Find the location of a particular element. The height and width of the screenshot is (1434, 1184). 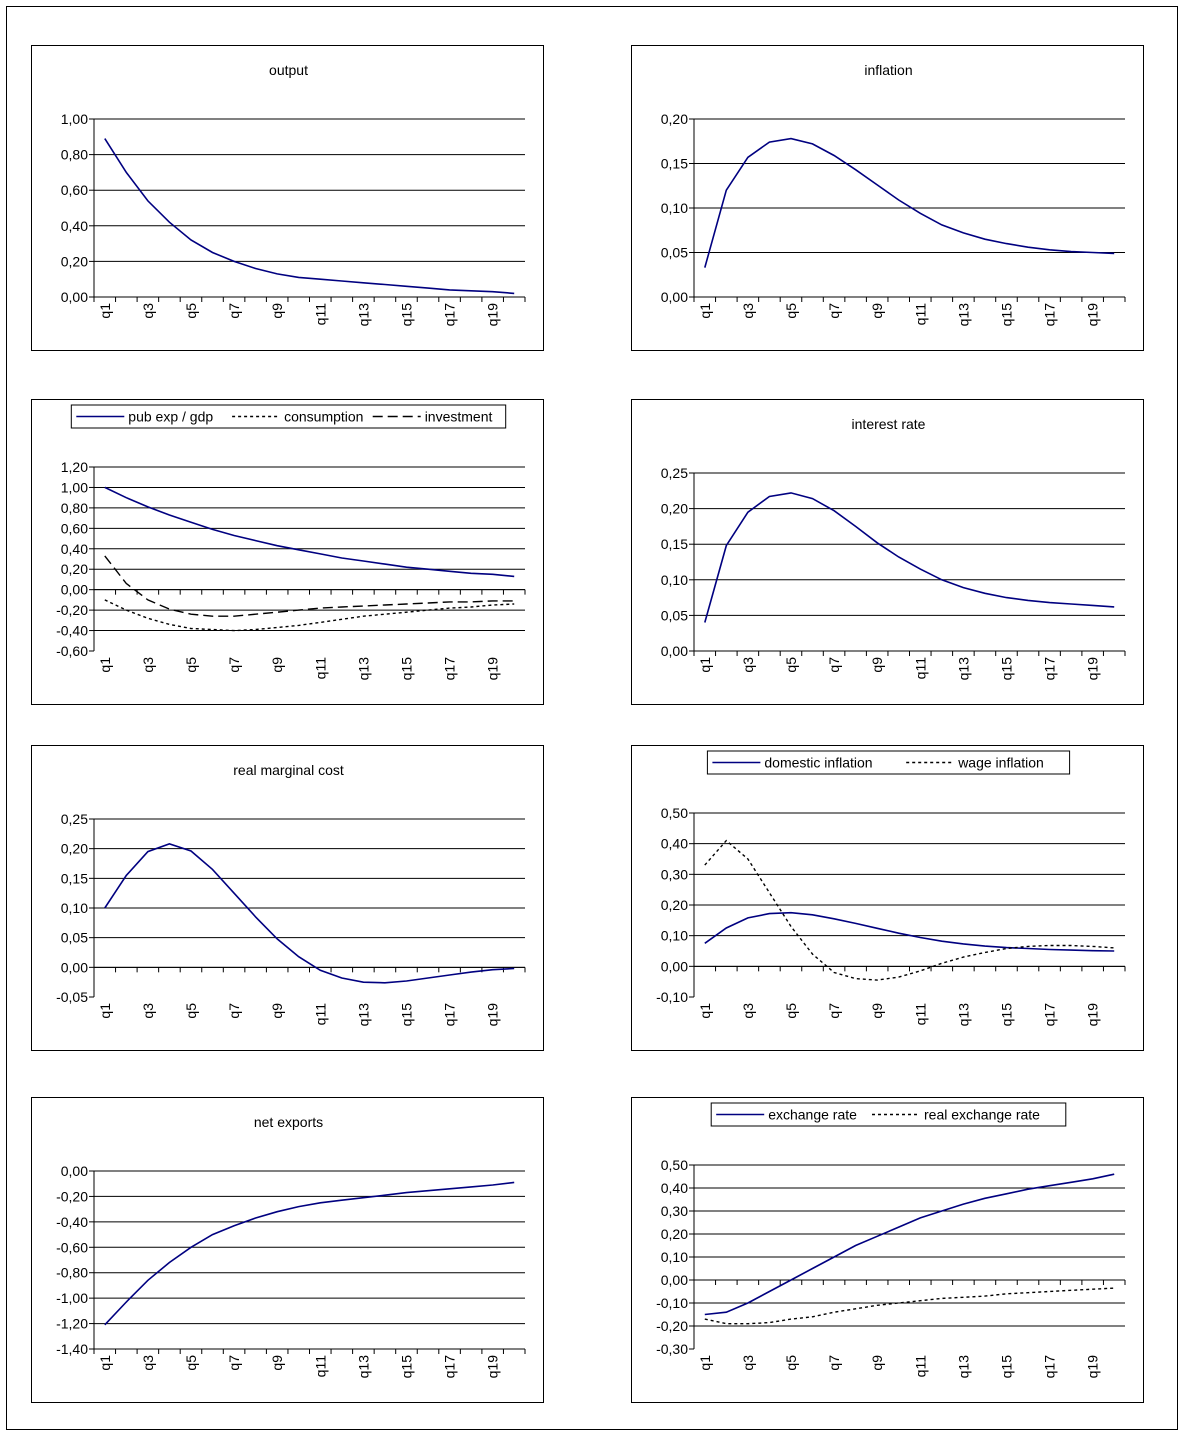

chart-title: real marginal cost is located at coordinates (288, 770).